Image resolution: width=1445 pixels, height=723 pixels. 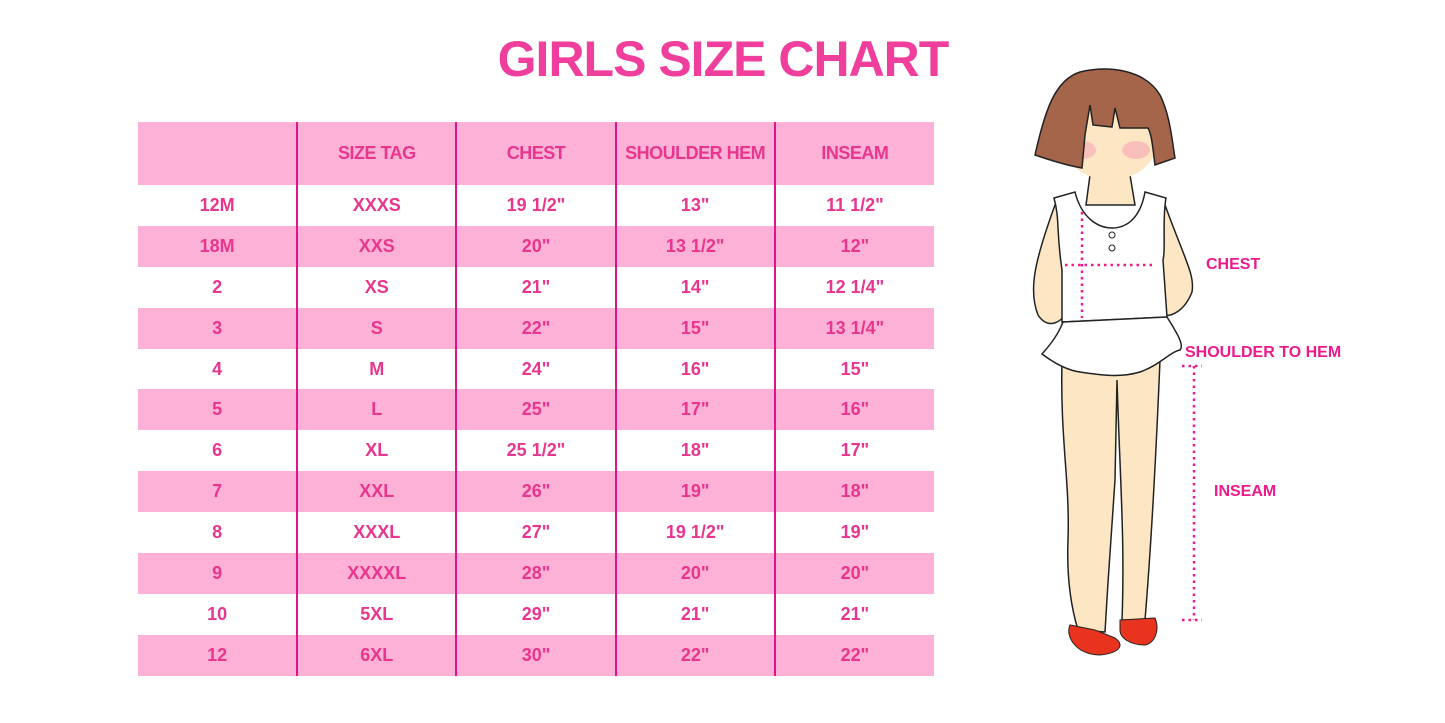 What do you see at coordinates (1110, 257) in the screenshot?
I see `shirt` at bounding box center [1110, 257].